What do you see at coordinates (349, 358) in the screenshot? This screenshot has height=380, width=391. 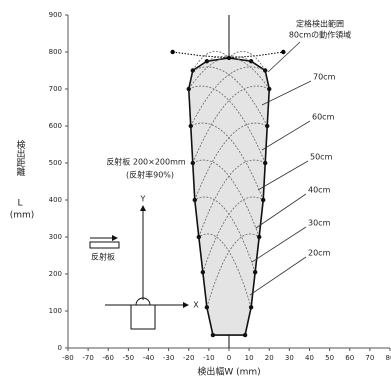 I see `x-tick-label: 60` at bounding box center [349, 358].